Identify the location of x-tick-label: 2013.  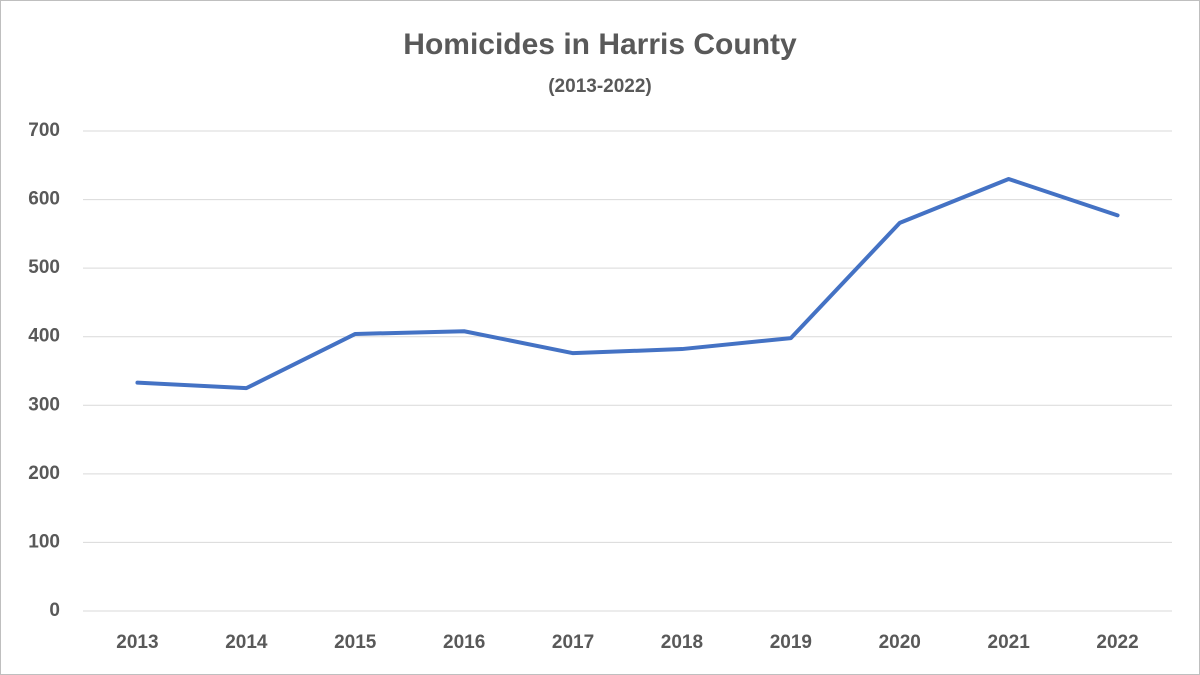
(137, 642).